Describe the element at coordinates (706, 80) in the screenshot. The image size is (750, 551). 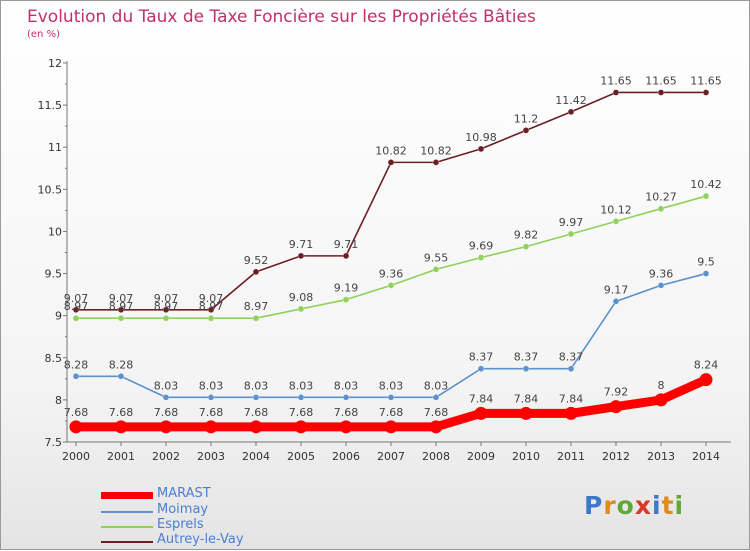
I see `data-label-autrey-le-vay: 11.65` at that location.